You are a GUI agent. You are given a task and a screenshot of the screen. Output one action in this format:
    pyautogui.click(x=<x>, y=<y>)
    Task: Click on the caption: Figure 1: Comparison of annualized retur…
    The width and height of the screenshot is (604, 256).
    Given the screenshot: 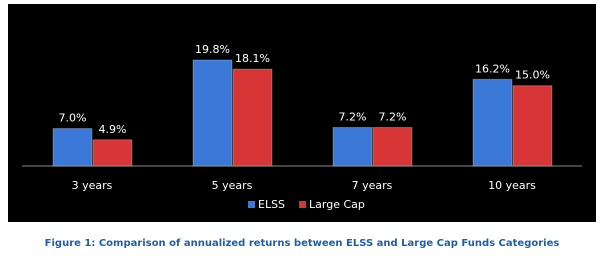 What is the action you would take?
    pyautogui.click(x=302, y=243)
    